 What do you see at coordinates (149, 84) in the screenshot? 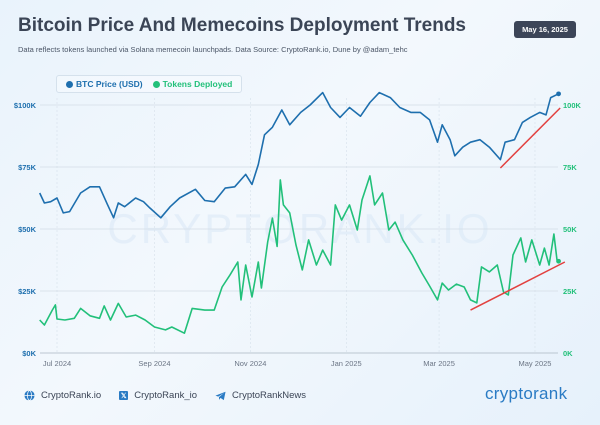
I see `legend: BTC Price (USD) Tokens Deployed` at bounding box center [149, 84].